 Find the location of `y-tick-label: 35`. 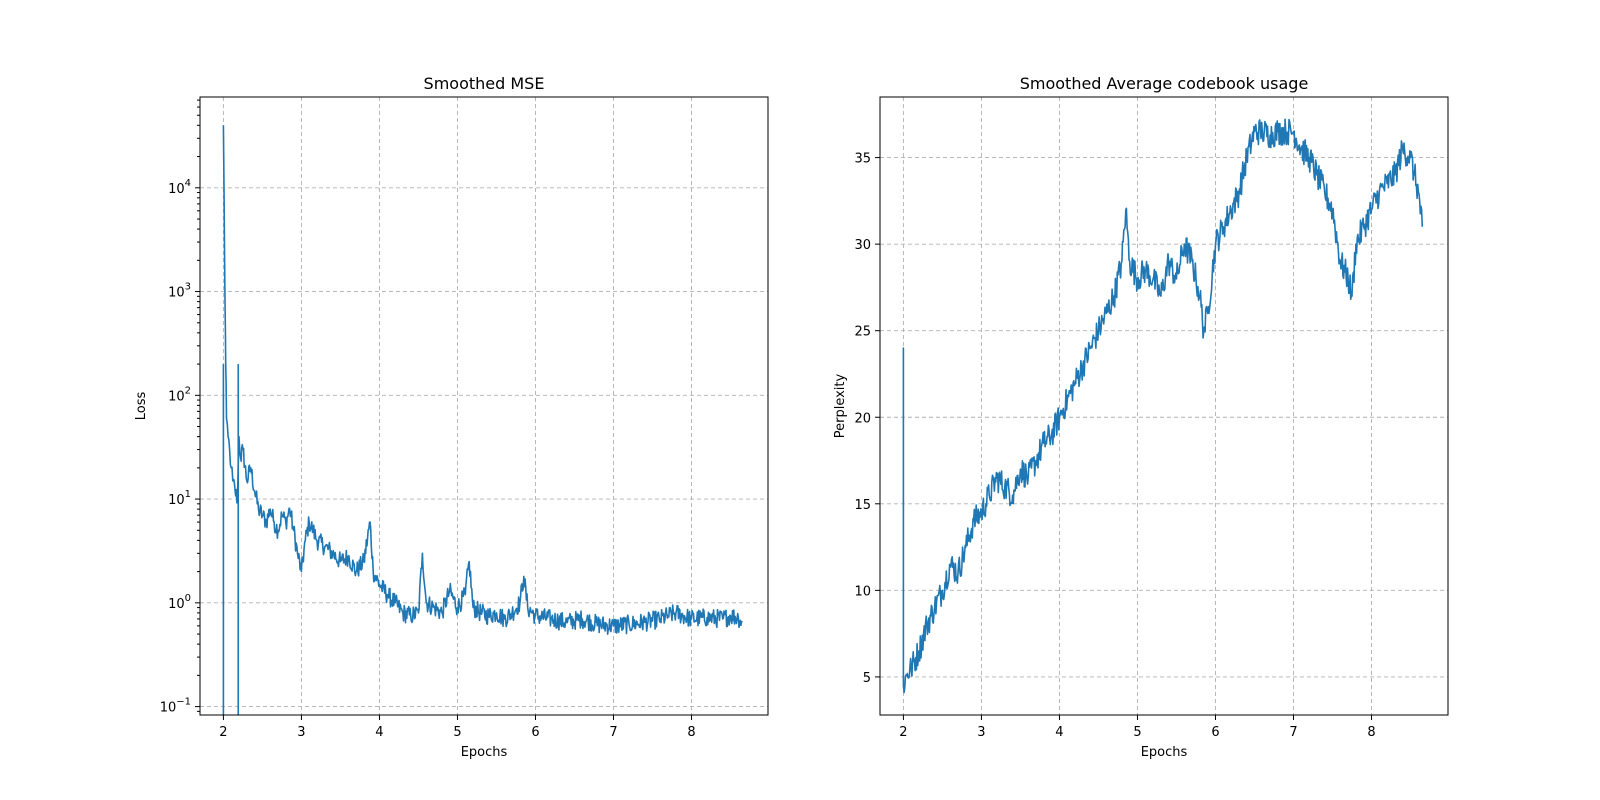

y-tick-label: 35 is located at coordinates (862, 159).